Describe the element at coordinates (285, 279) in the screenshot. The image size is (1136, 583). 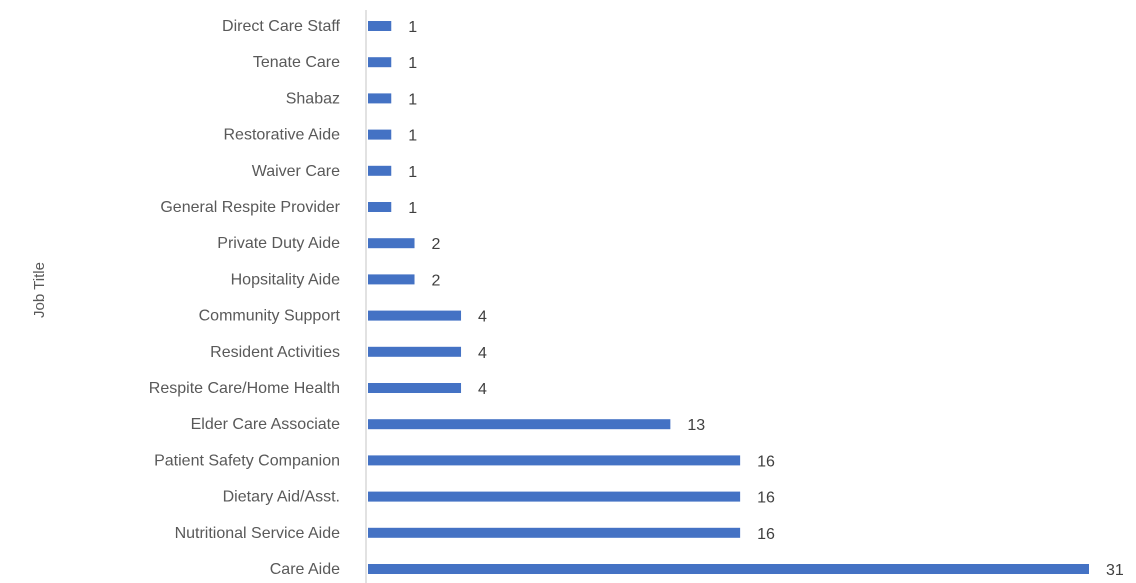
I see `category-label: Hopsitality Aide` at that location.